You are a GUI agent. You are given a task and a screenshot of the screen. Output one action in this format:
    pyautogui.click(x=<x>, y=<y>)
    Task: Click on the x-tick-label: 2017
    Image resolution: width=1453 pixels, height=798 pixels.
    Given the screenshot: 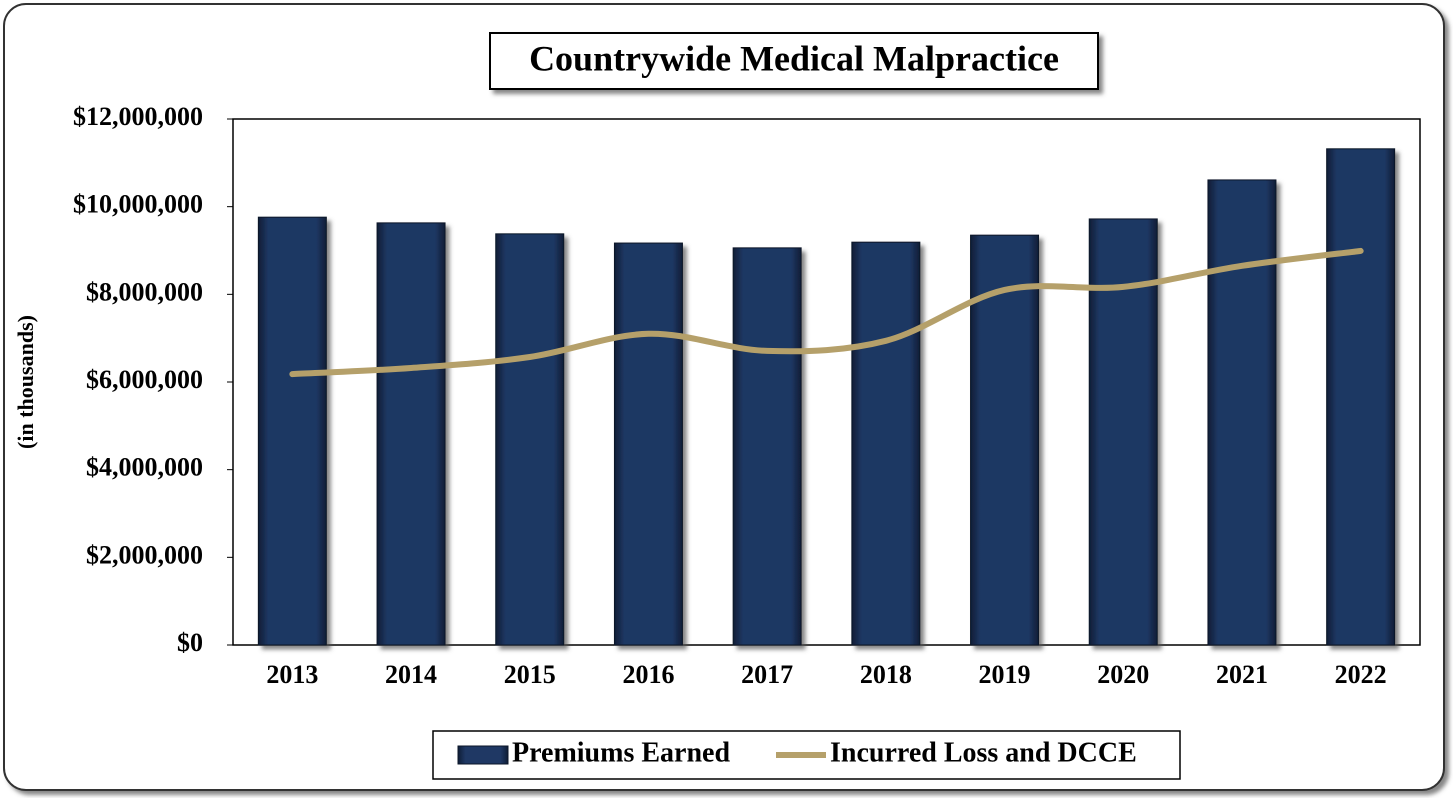 What is the action you would take?
    pyautogui.click(x=767, y=674)
    